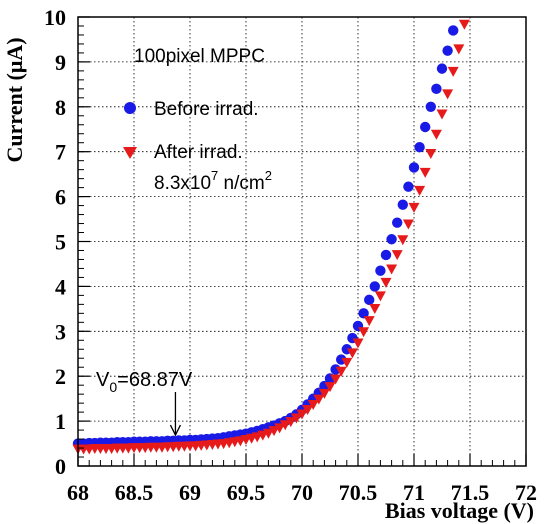 The image size is (548, 524). I want to click on x-tick-label: 68, so click(78, 492).